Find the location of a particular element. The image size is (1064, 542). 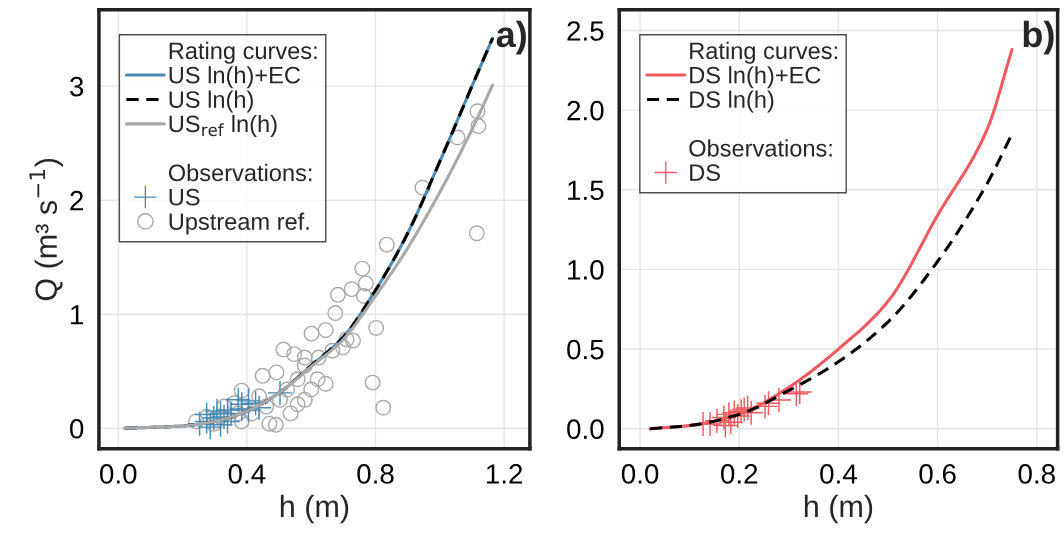

legend-label: Upstream ref. is located at coordinates (239, 223).